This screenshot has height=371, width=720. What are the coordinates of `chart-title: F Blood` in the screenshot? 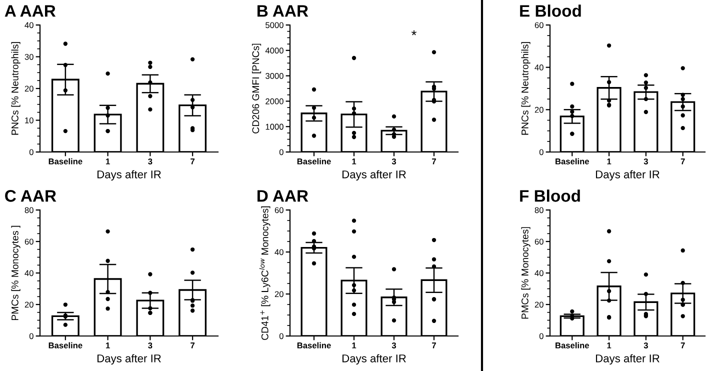 It's located at (550, 196).